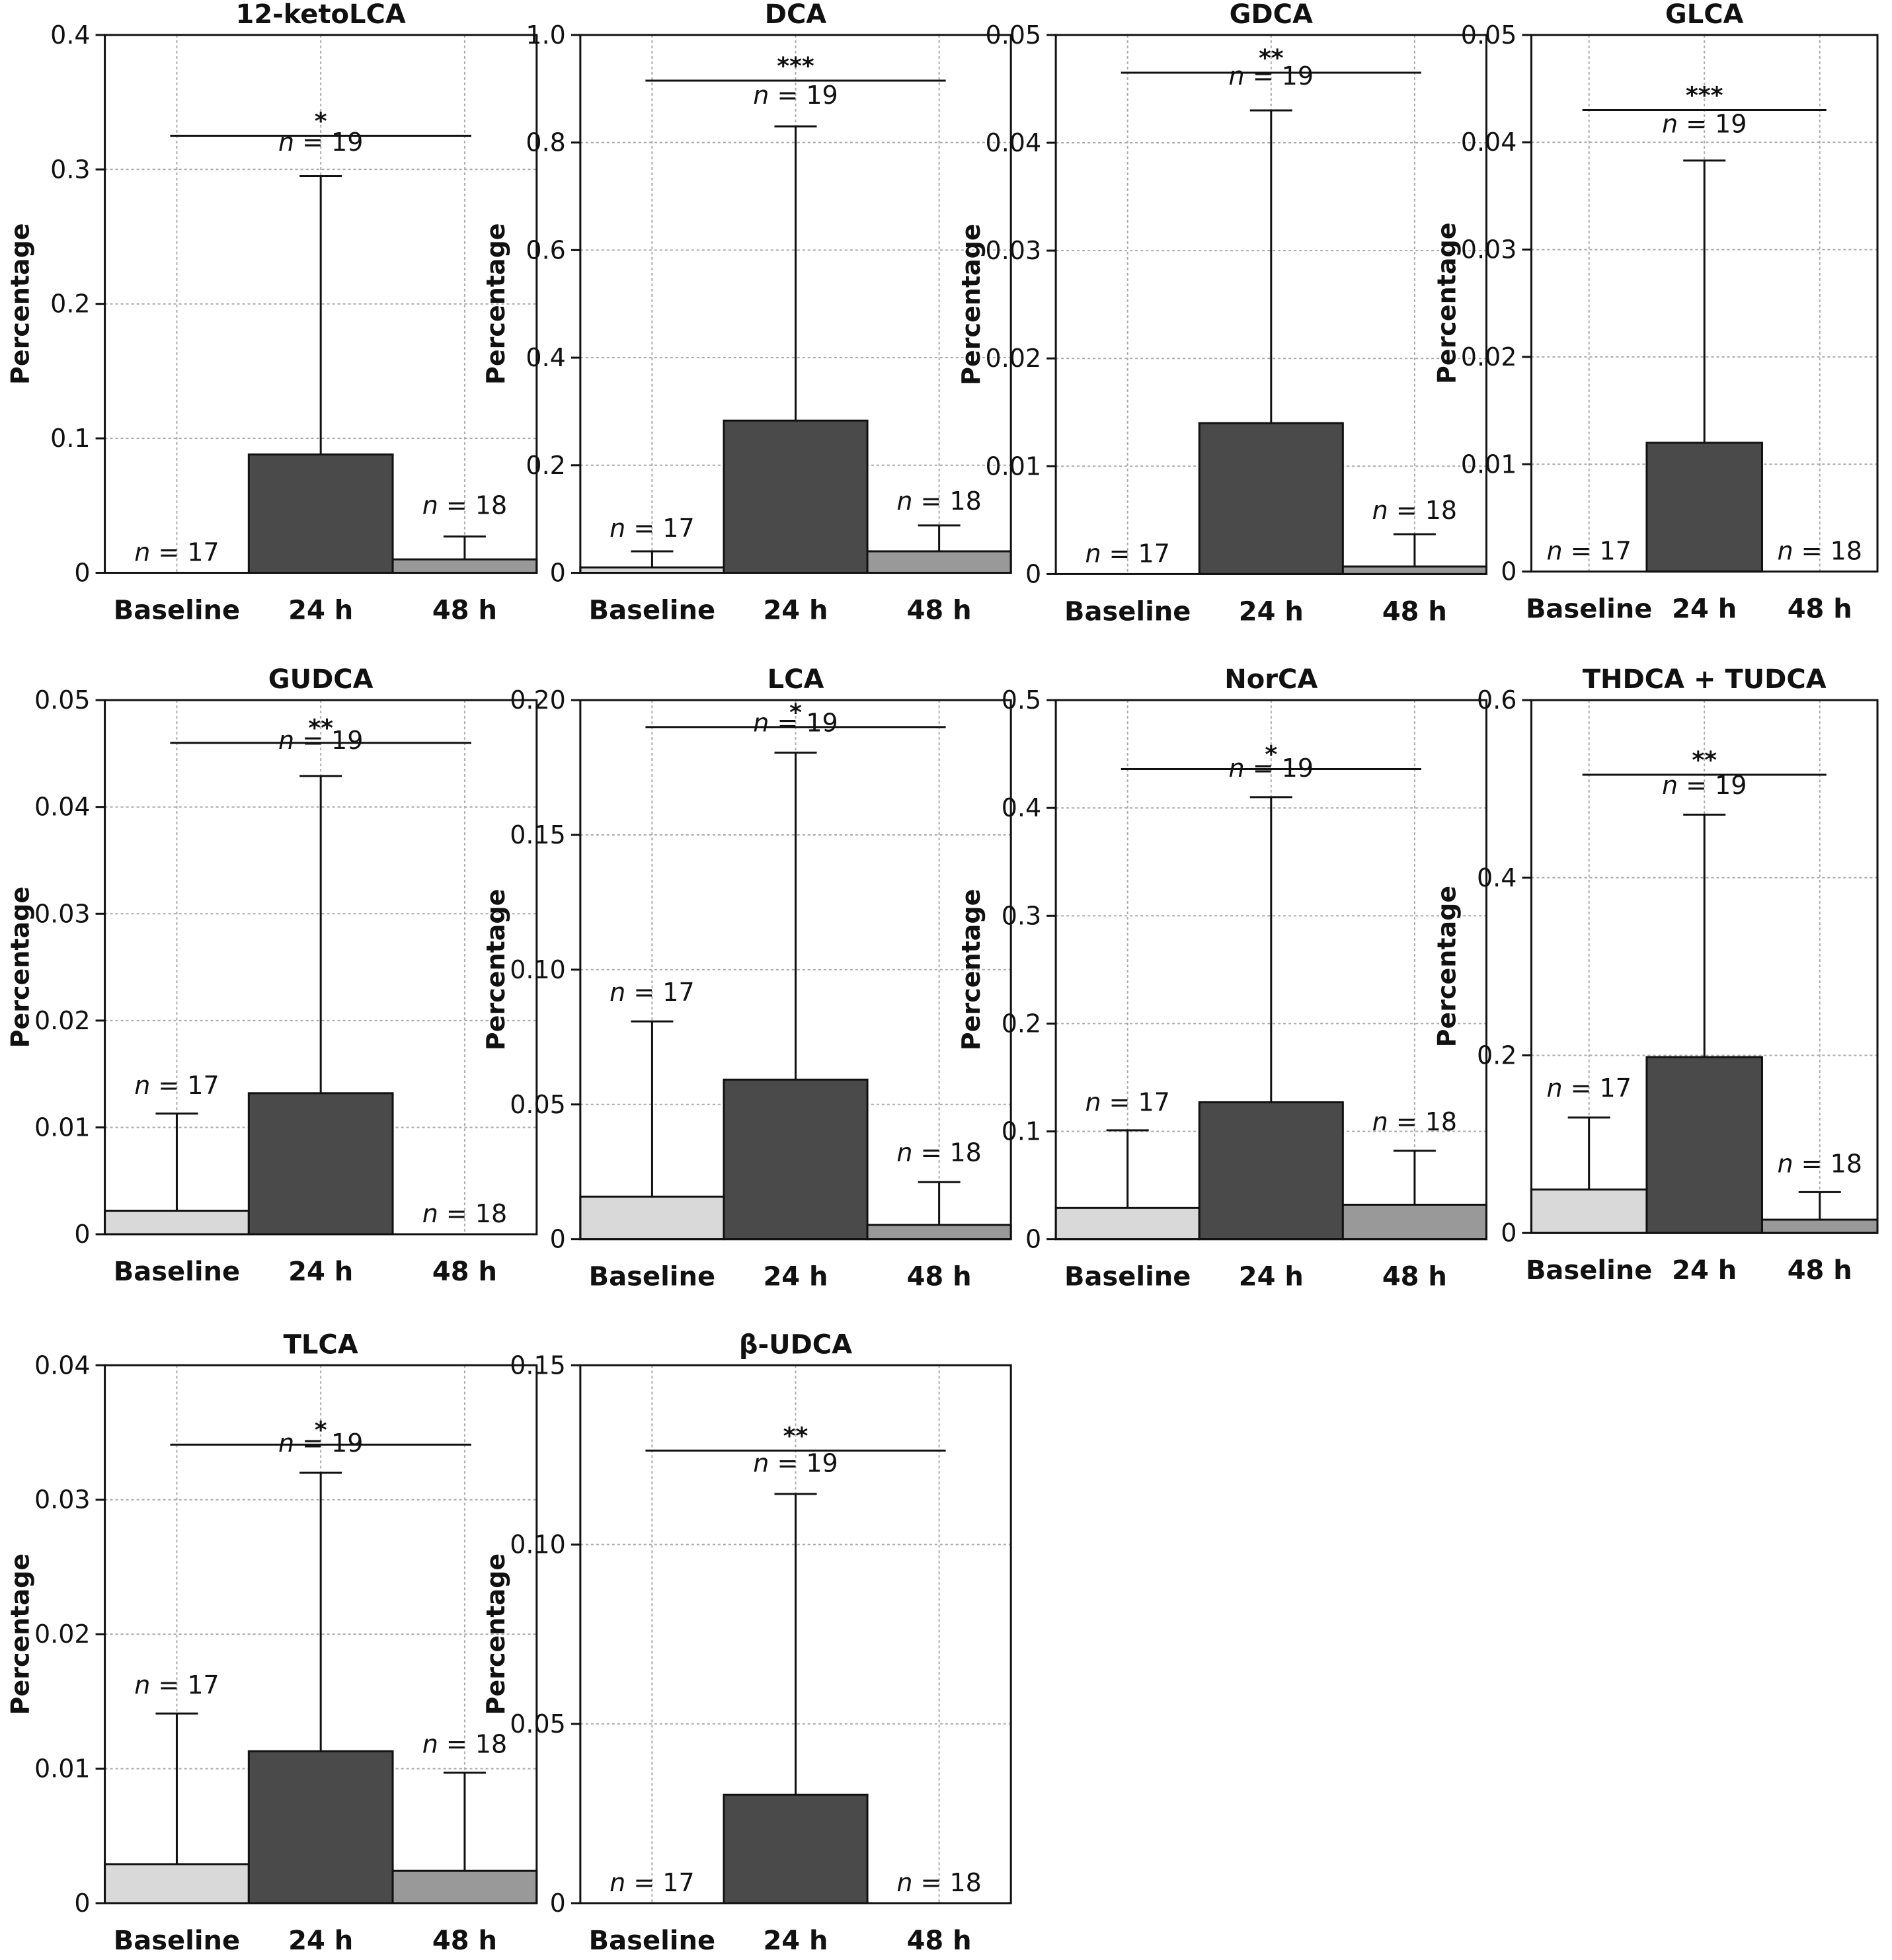 The image size is (1892, 1960). Describe the element at coordinates (1271, 679) in the screenshot. I see `chart-title: NorCA` at that location.